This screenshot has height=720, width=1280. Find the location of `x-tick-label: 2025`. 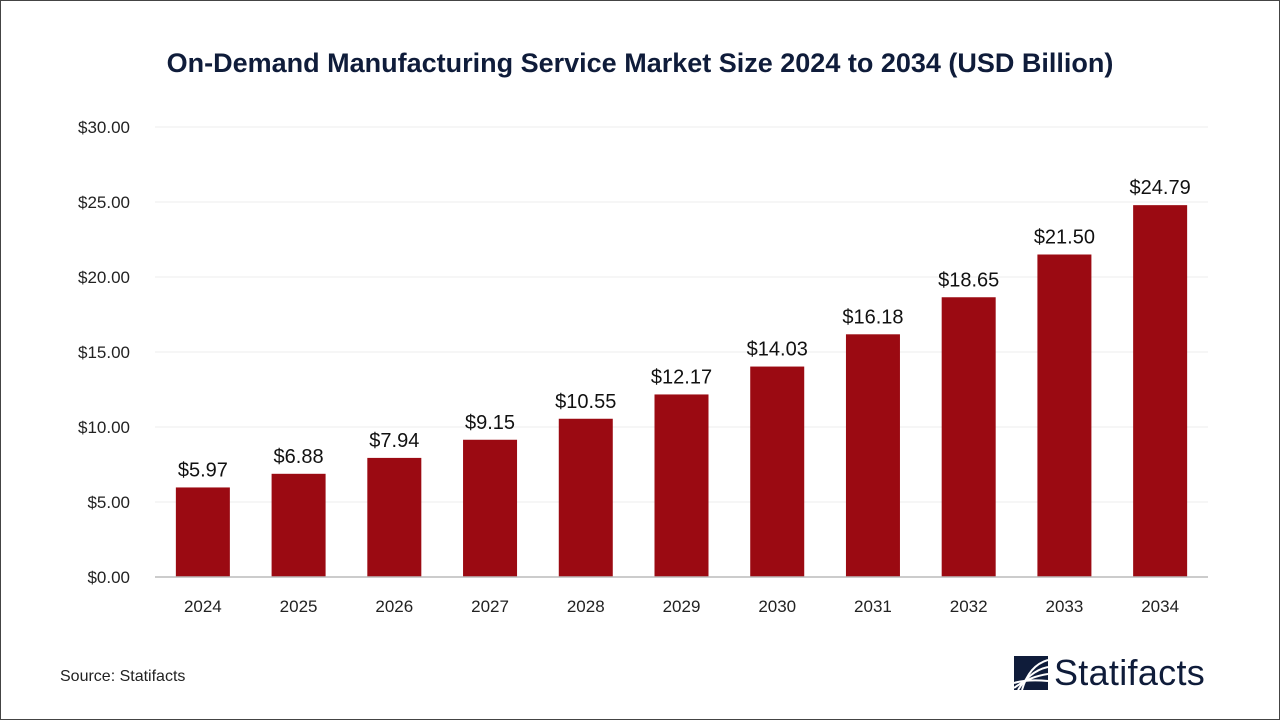

x-tick-label: 2025 is located at coordinates (299, 606).